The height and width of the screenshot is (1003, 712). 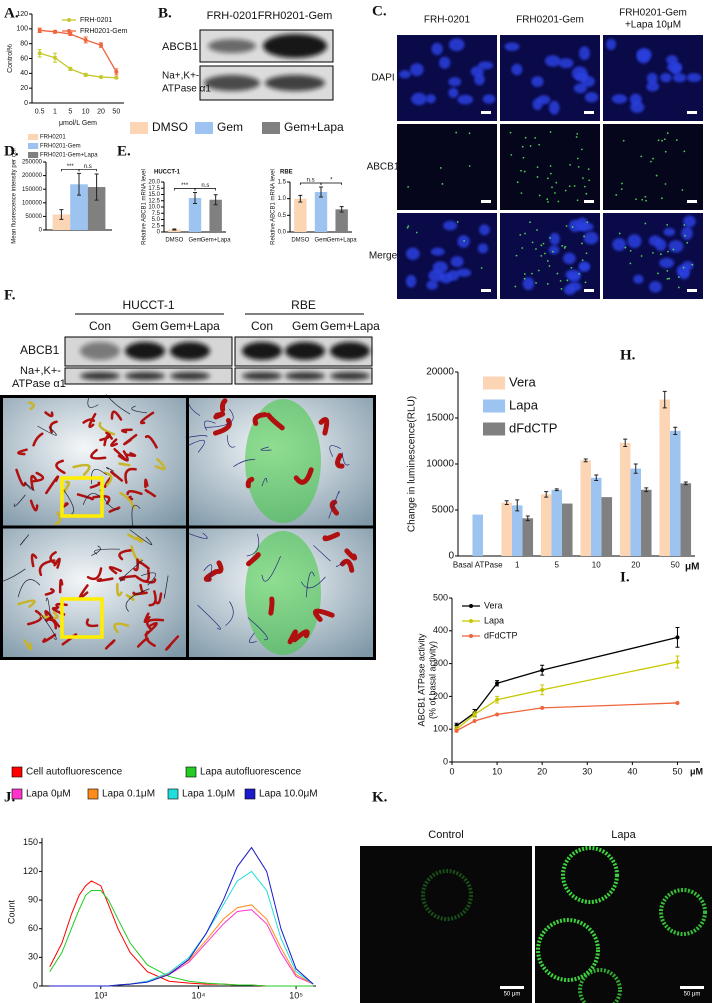 What do you see at coordinates (32, 176) in the screenshot?
I see `y-tick-label: 200000` at bounding box center [32, 176].